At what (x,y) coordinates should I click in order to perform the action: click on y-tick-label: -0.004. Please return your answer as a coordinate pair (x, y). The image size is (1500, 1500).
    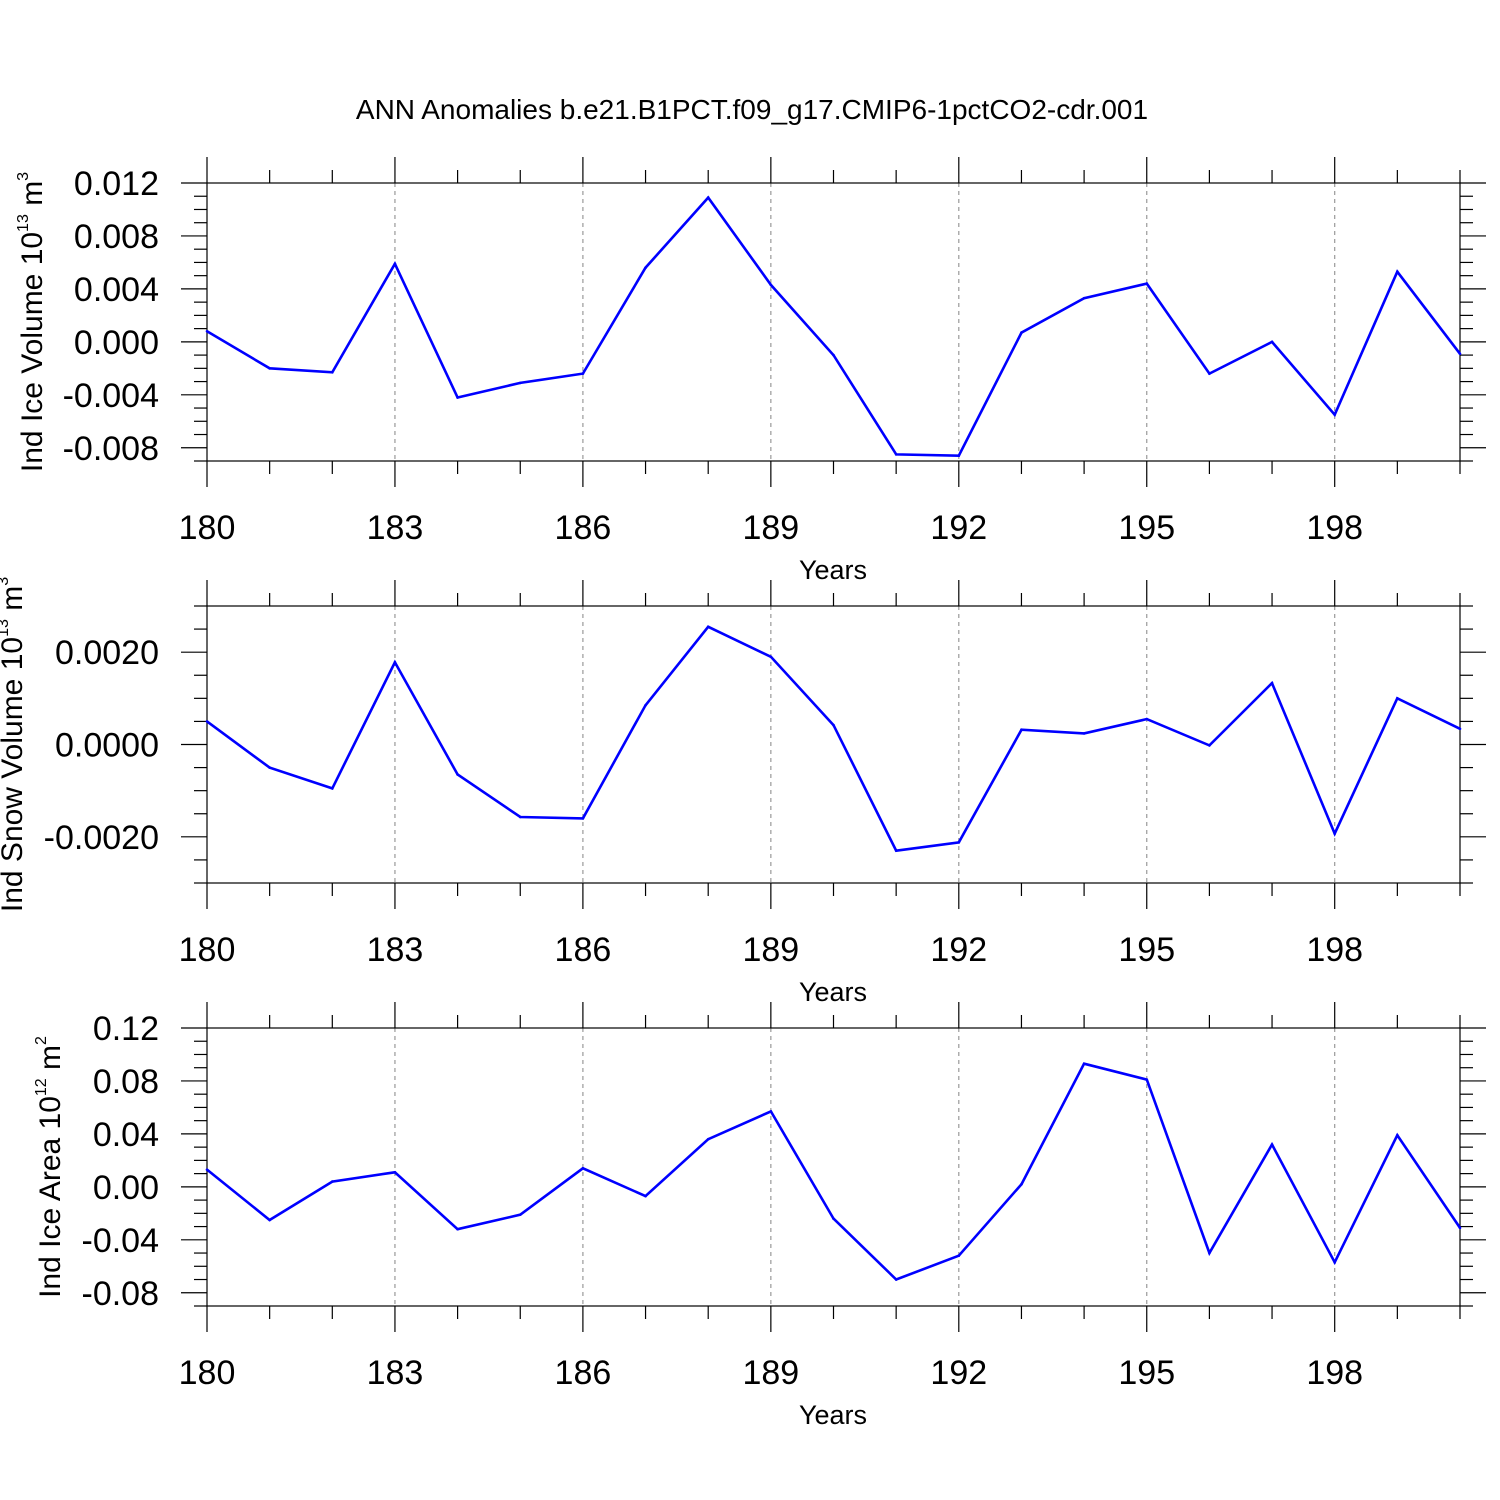
    Looking at the image, I should click on (111, 396).